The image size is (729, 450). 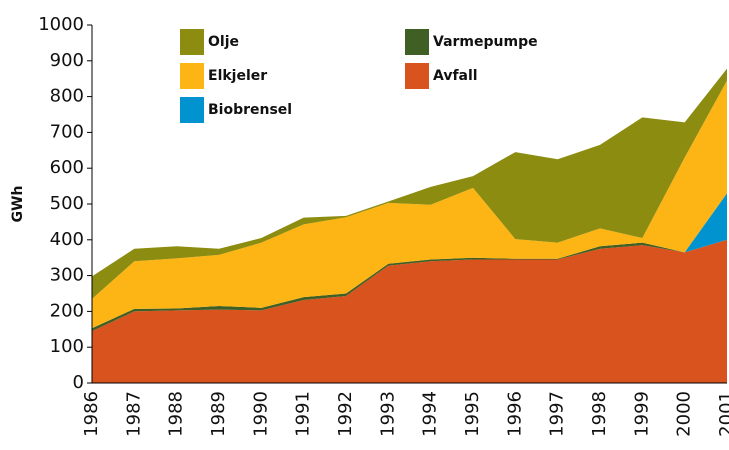 What do you see at coordinates (67, 203) in the screenshot?
I see `y-tick-label: 500` at bounding box center [67, 203].